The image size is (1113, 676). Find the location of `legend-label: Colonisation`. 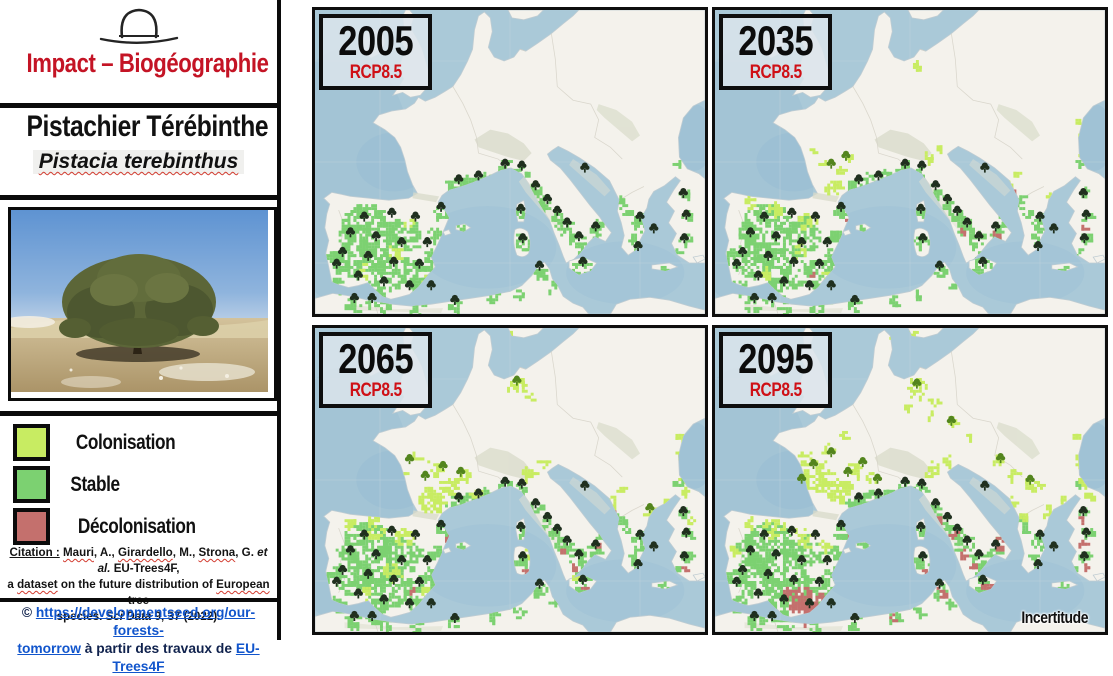

legend-label: Colonisation is located at coordinates (125, 443).